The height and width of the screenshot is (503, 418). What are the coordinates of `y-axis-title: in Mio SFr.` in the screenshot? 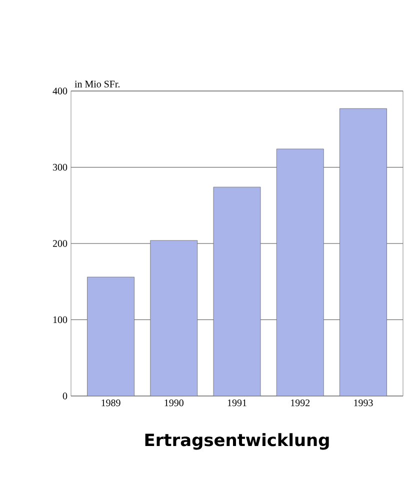 It's located at (97, 84).